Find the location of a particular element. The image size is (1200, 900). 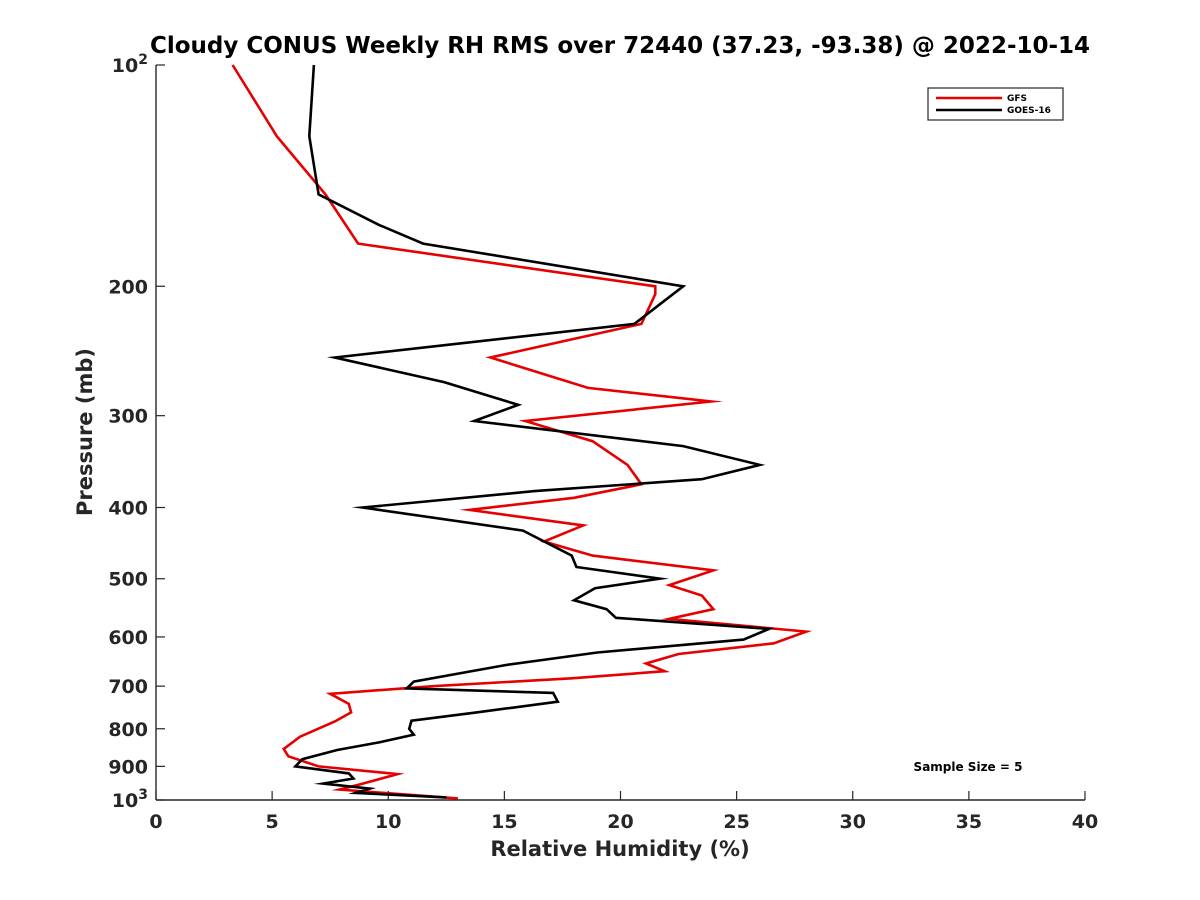

legend: GFS GOES-16 is located at coordinates (995, 104).